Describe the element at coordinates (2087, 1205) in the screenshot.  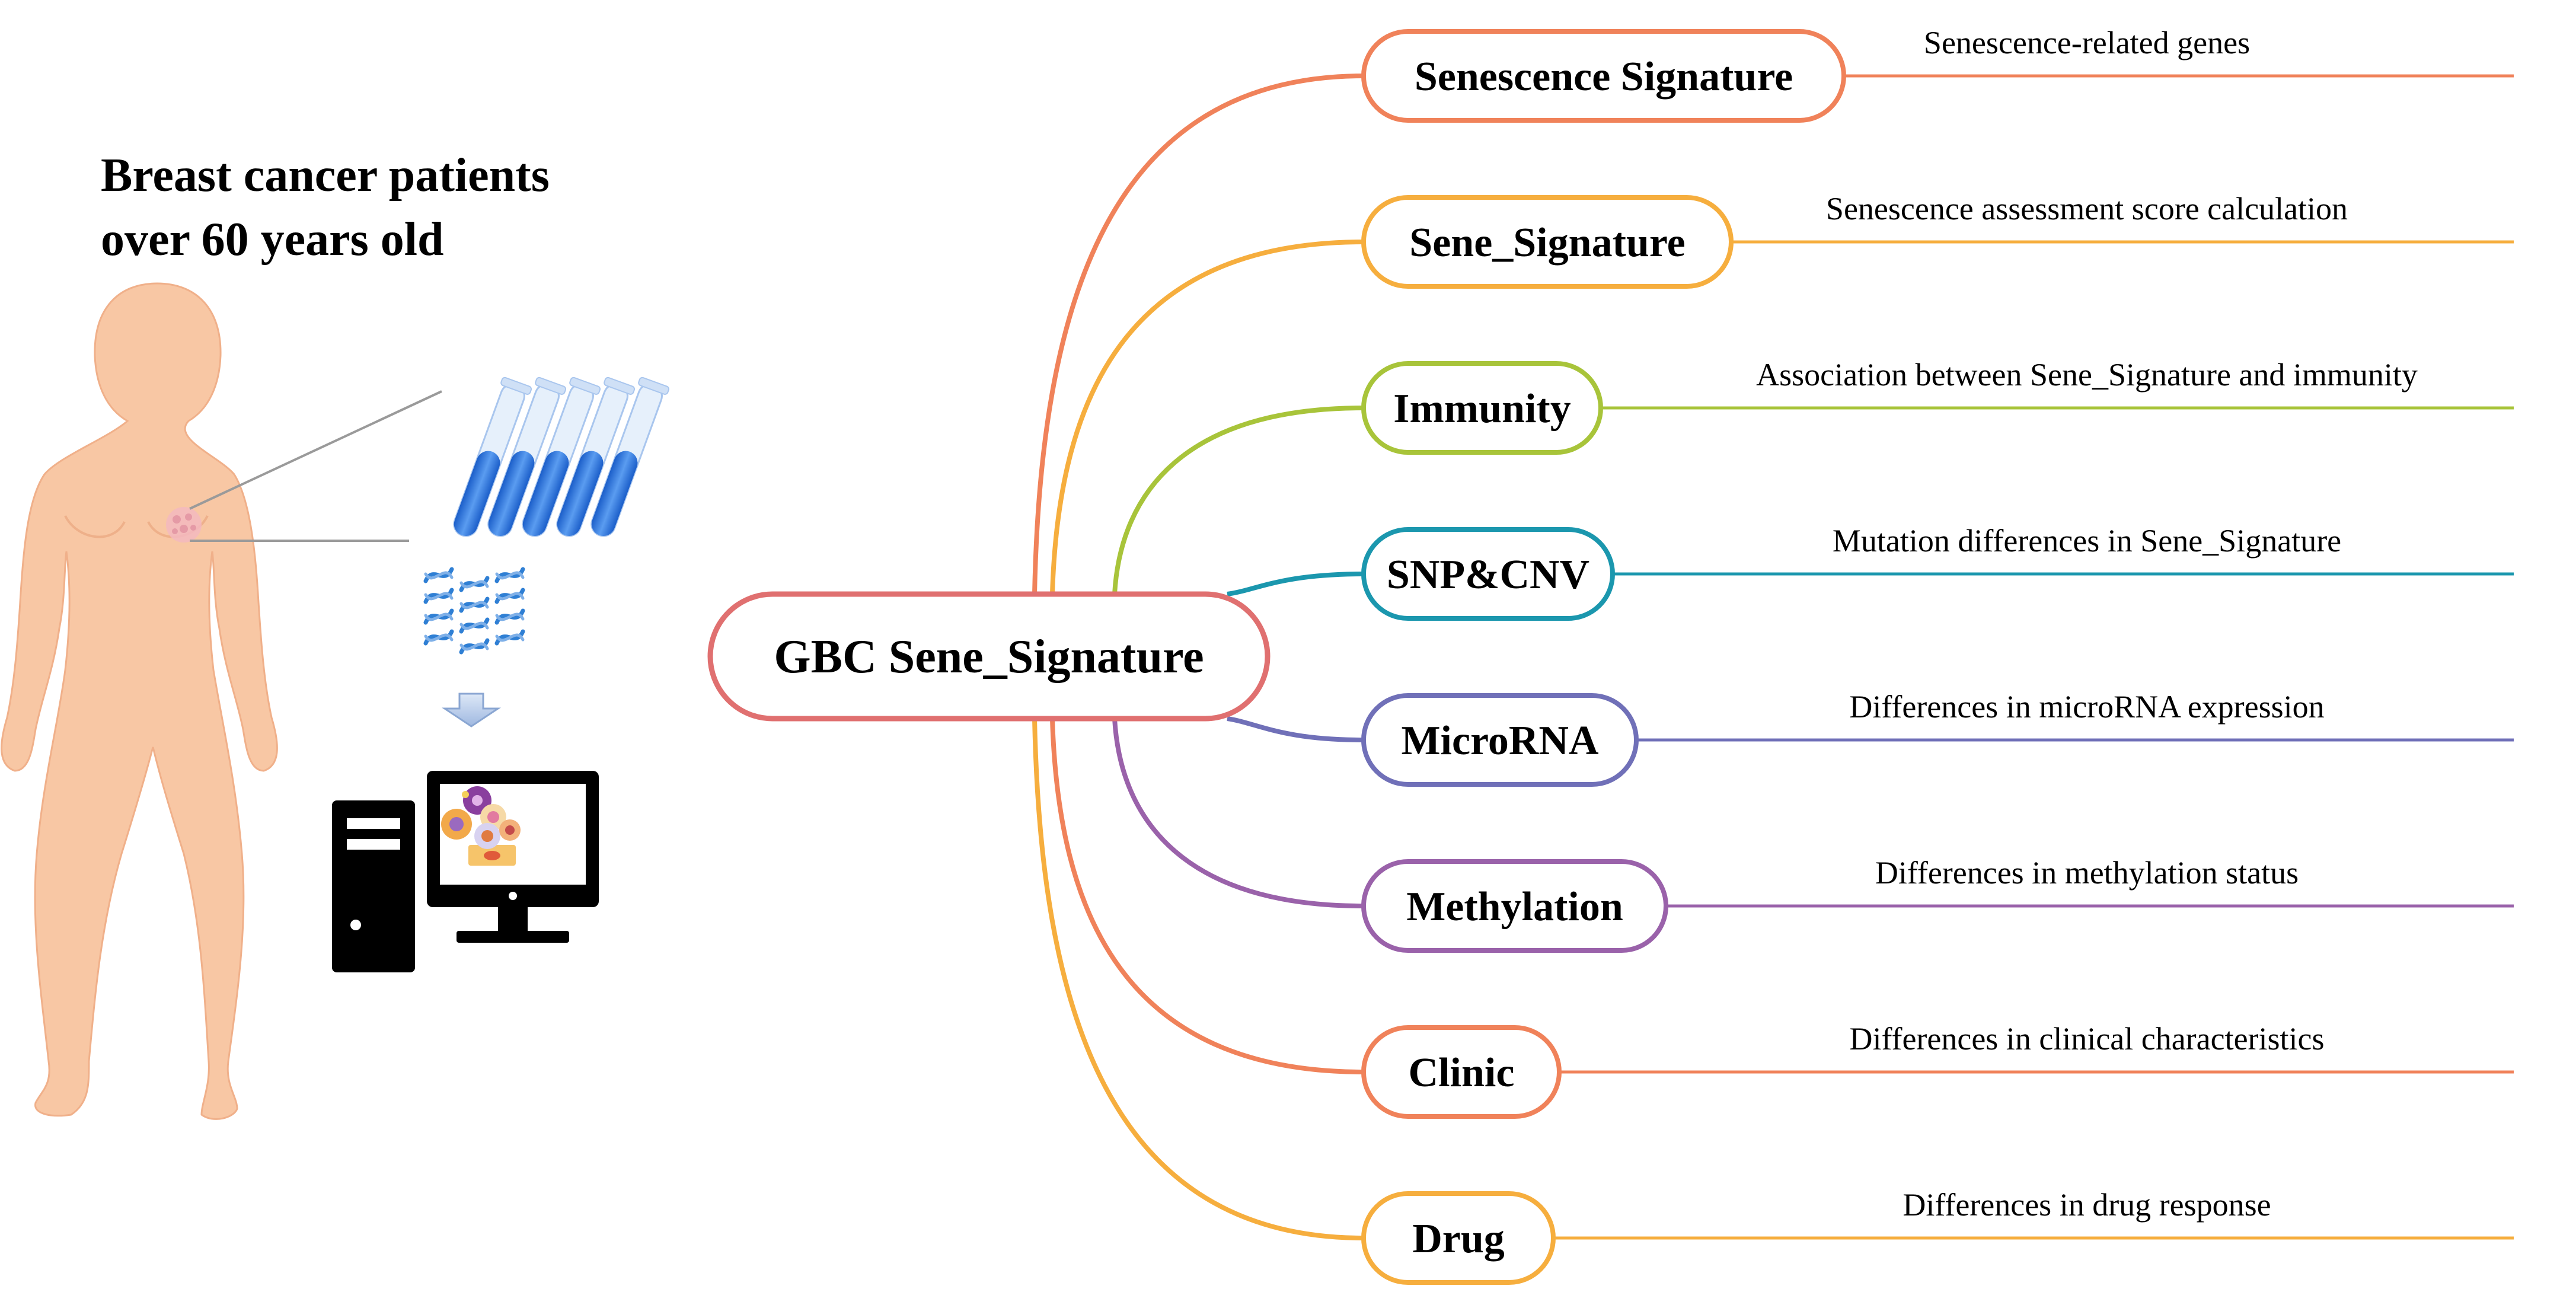
I see `branch-description: Differences in drug response` at that location.